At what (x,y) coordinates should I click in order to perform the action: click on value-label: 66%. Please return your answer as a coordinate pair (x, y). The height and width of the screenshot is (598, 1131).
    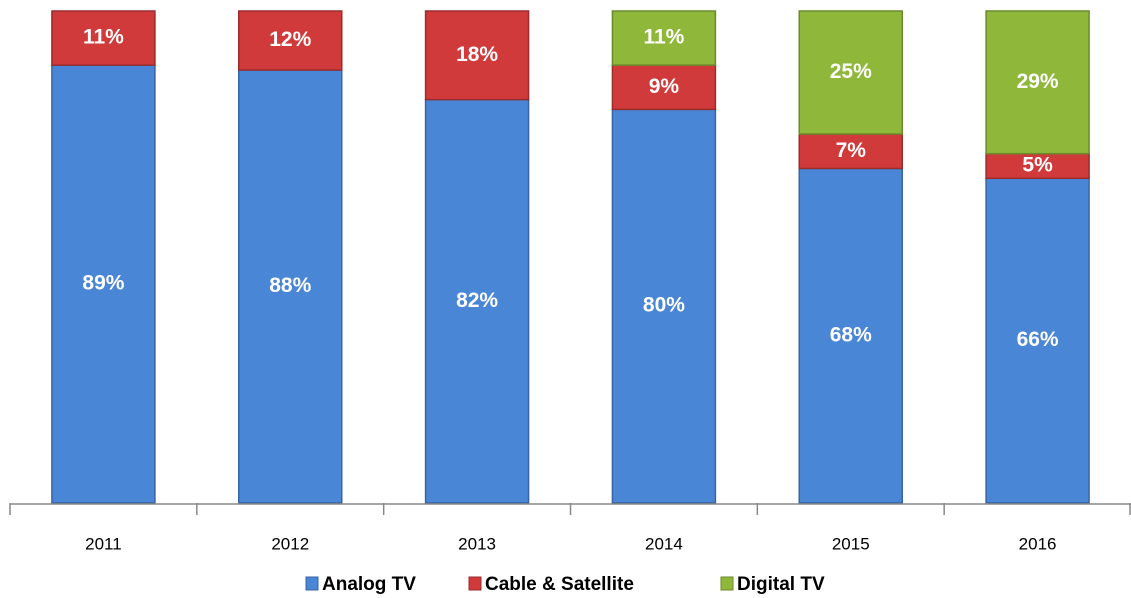
    Looking at the image, I should click on (1038, 339).